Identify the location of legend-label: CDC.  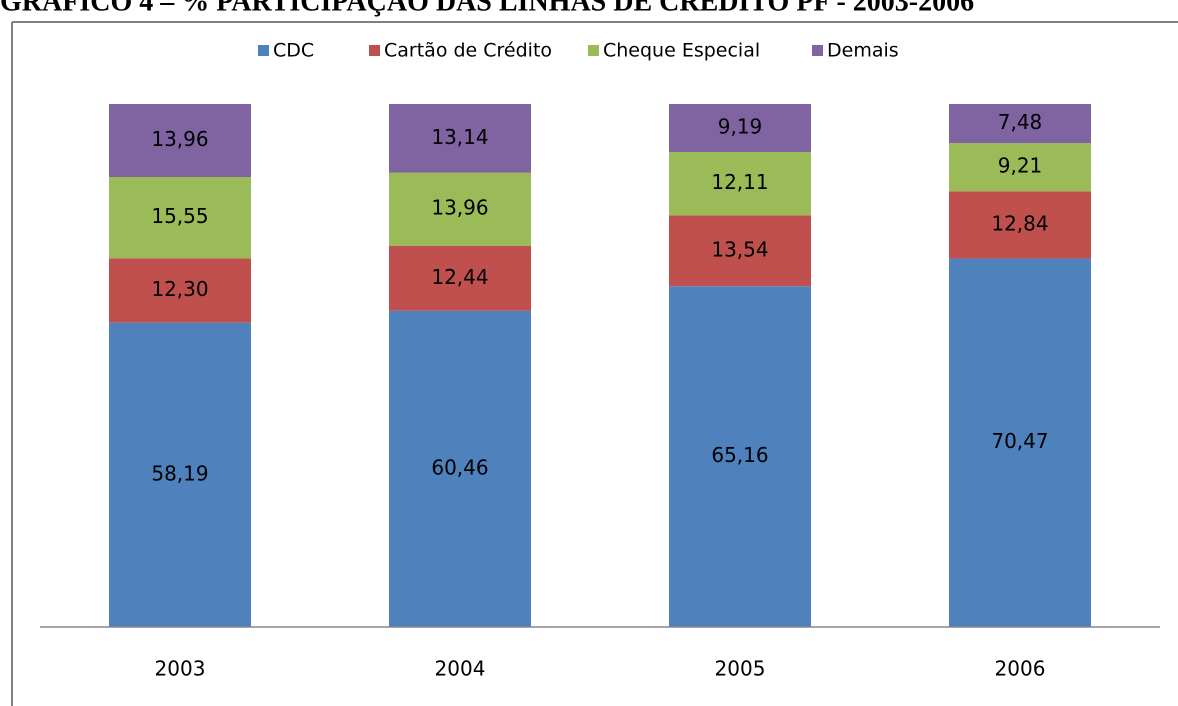
(293, 51).